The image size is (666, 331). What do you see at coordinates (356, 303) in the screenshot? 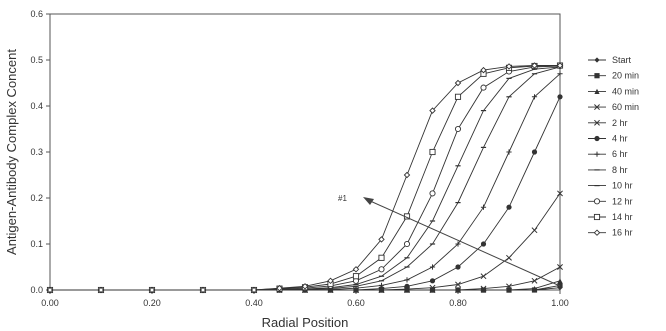
I see `x-tick-label: 0.60` at bounding box center [356, 303].